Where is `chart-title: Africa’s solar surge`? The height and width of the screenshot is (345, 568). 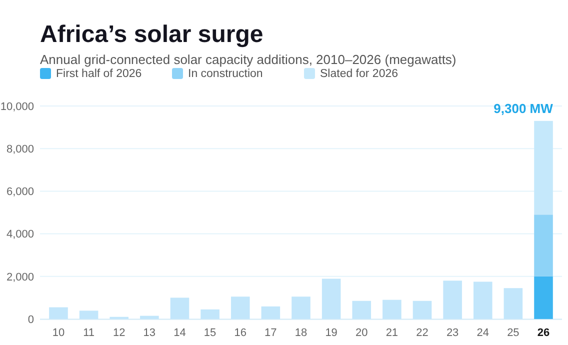
chart-title: Africa’s solar surge is located at coordinates (152, 34).